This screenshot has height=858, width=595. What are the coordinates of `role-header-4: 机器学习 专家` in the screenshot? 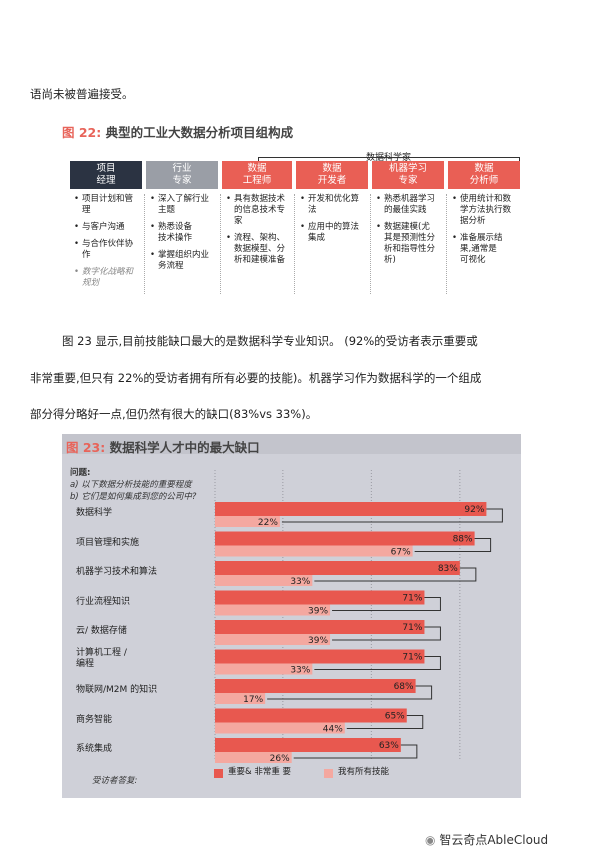 It's located at (408, 175).